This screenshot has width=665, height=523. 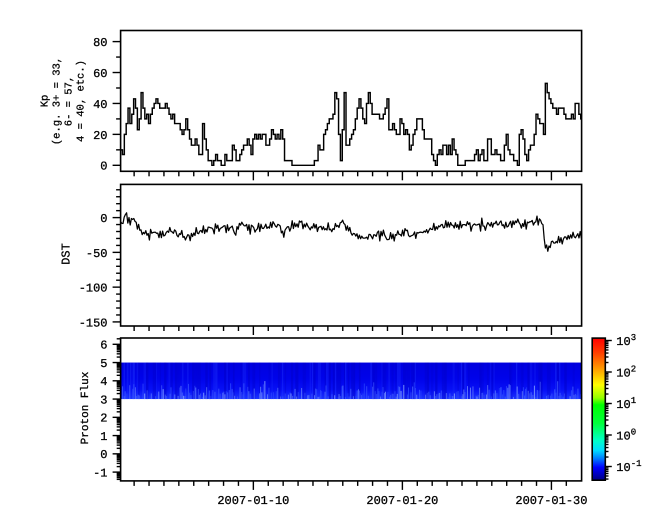 What do you see at coordinates (46, 101) in the screenshot?
I see `svg-text: Kp` at bounding box center [46, 101].